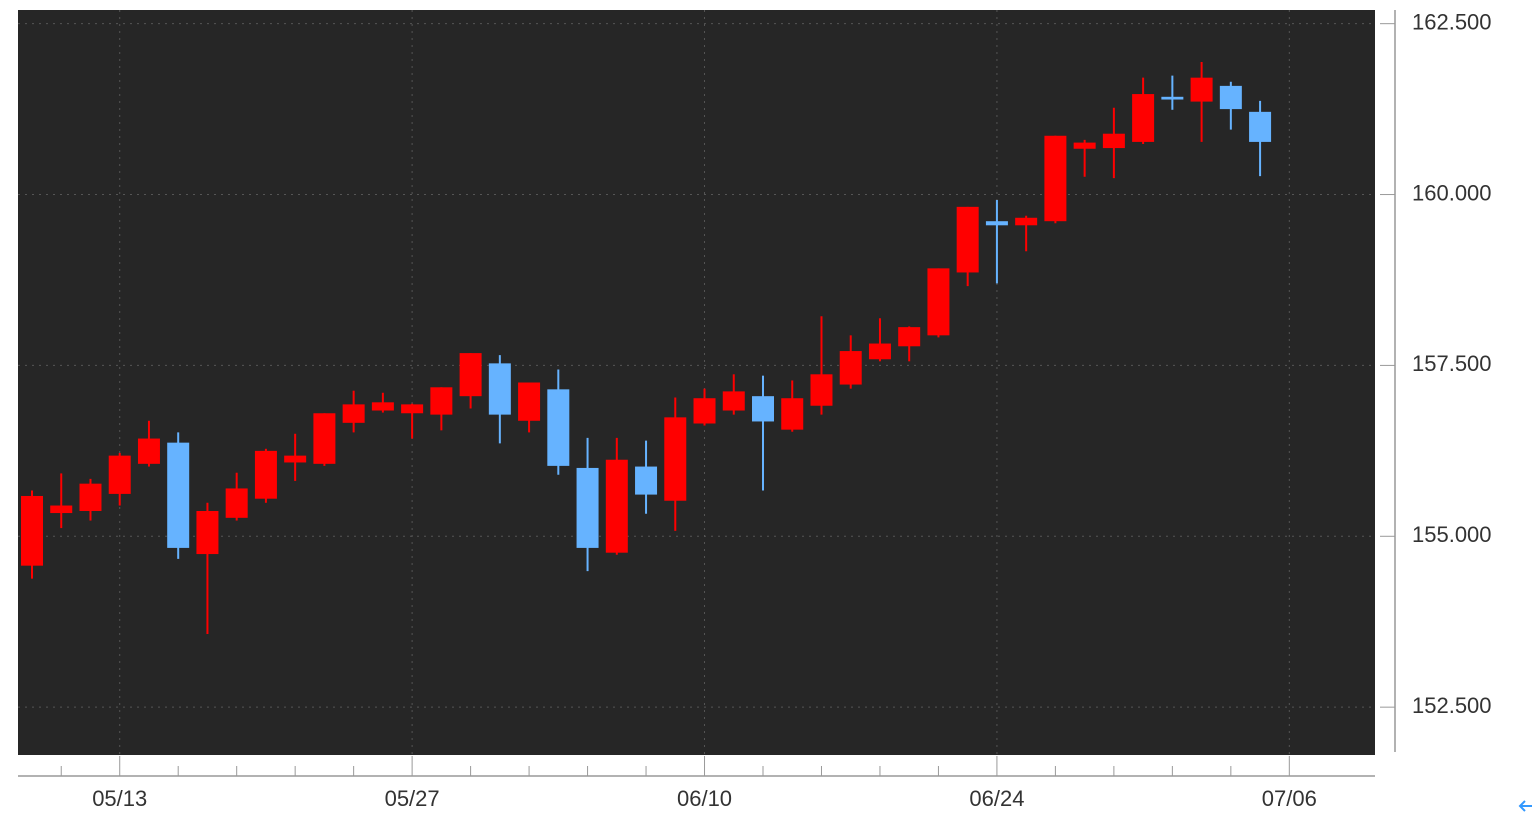  I want to click on y-tick-label: 157.500, so click(1452, 363).